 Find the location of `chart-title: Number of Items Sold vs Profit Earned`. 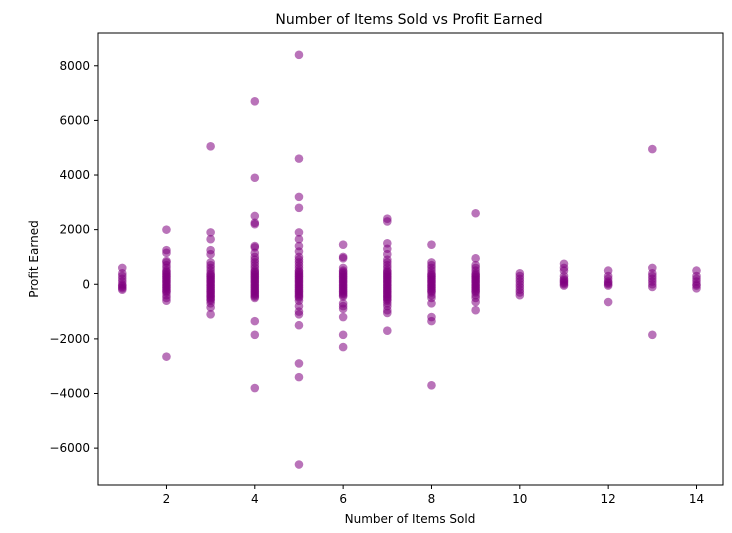

chart-title: Number of Items Sold vs Profit Earned is located at coordinates (408, 20).